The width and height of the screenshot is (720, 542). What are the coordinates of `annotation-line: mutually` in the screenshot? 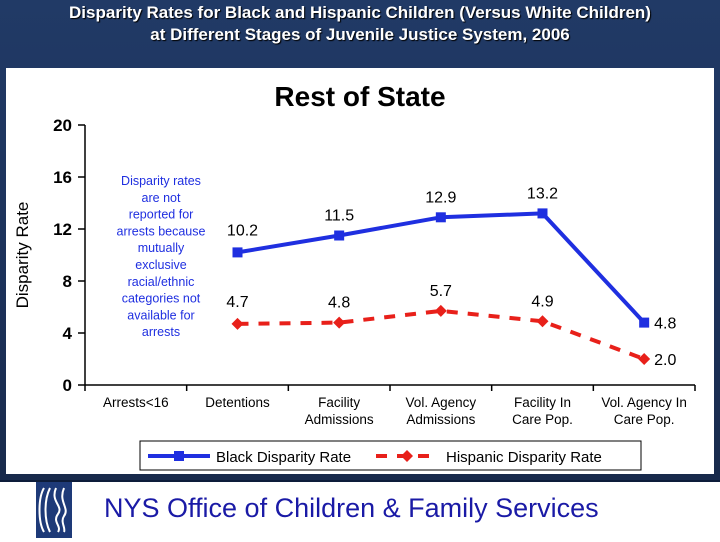 It's located at (161, 248).